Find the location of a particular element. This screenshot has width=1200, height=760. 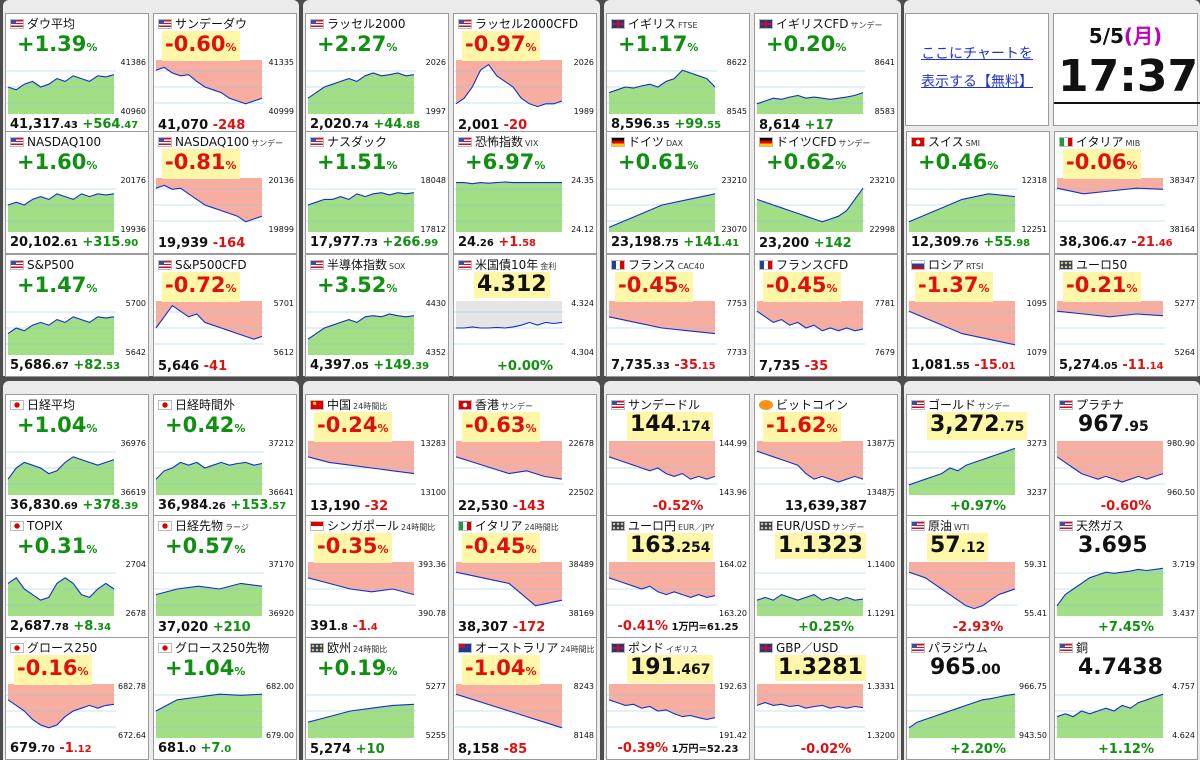

mini-chart: 13283 13100 is located at coordinates (376, 468).